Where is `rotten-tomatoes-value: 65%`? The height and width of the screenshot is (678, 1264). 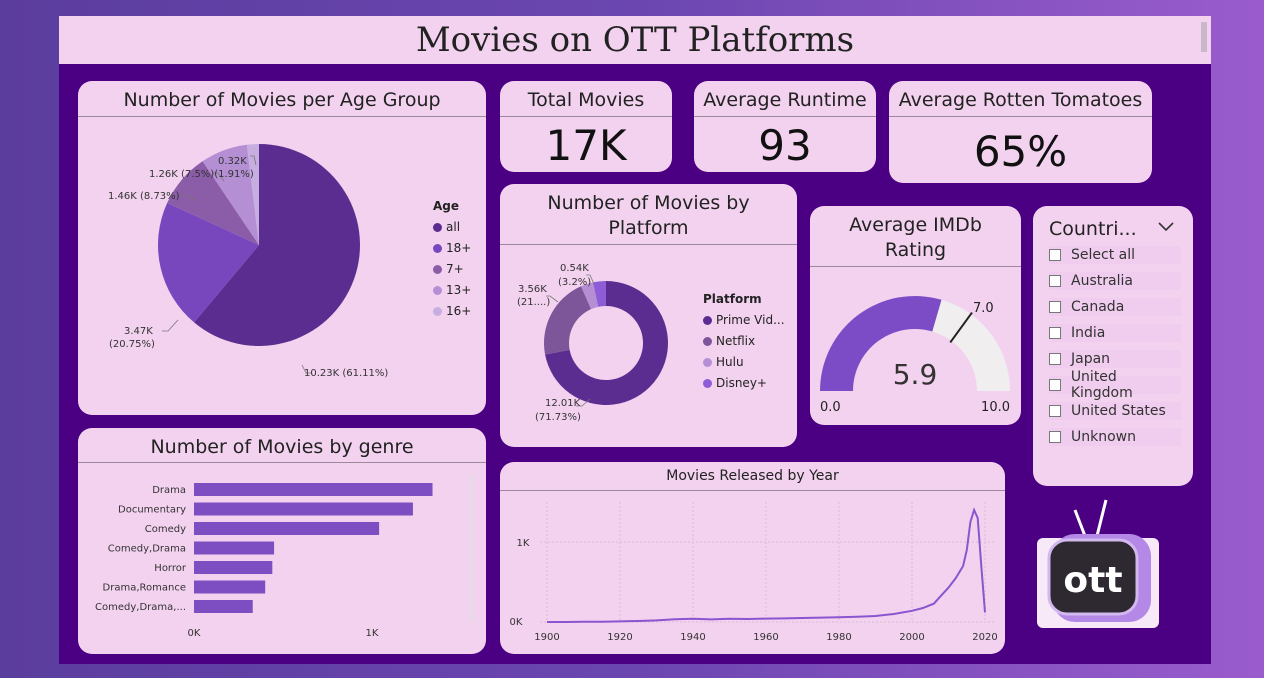
rotten-tomatoes-value: 65% is located at coordinates (1020, 151).